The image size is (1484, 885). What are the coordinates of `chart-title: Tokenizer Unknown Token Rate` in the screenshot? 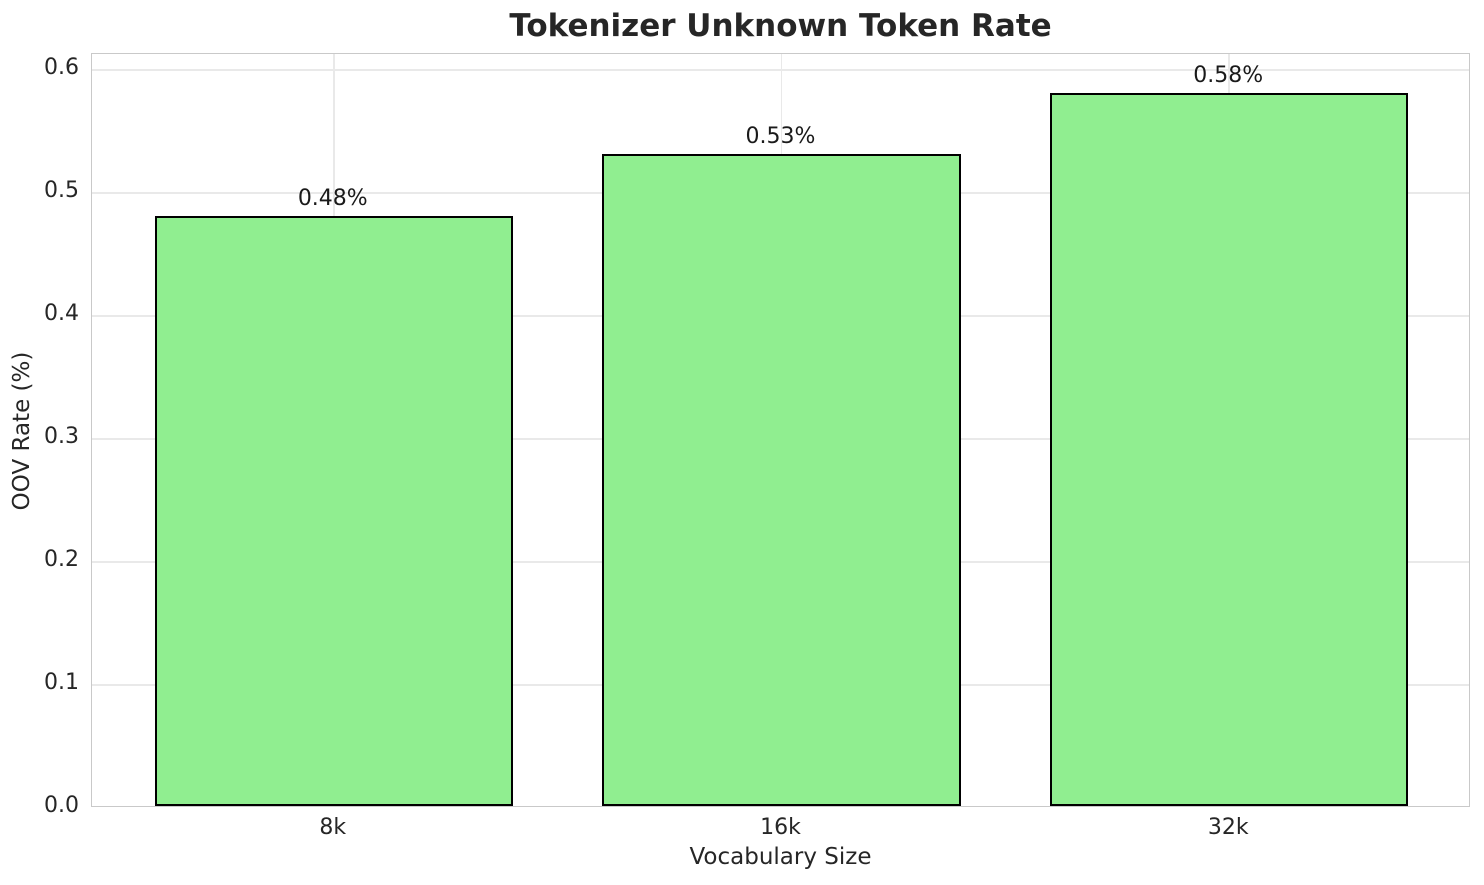 It's located at (780, 26).